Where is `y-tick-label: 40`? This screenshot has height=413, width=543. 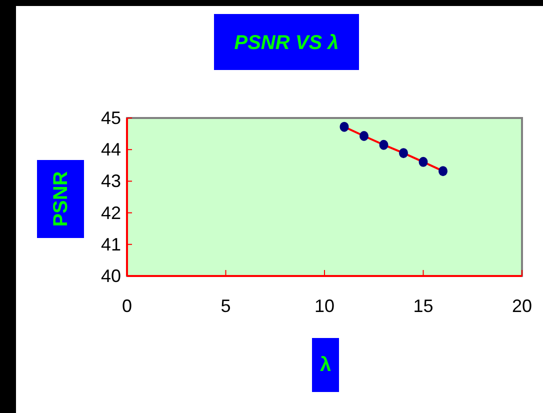 y-tick-label: 40 is located at coordinates (111, 276).